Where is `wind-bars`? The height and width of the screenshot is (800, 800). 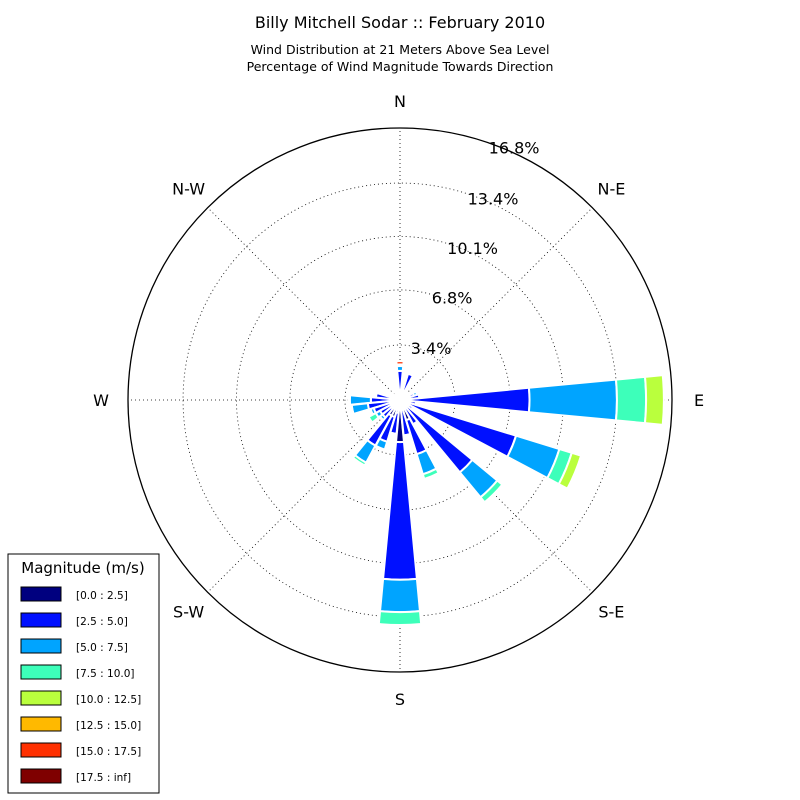 wind-bars is located at coordinates (506, 493).